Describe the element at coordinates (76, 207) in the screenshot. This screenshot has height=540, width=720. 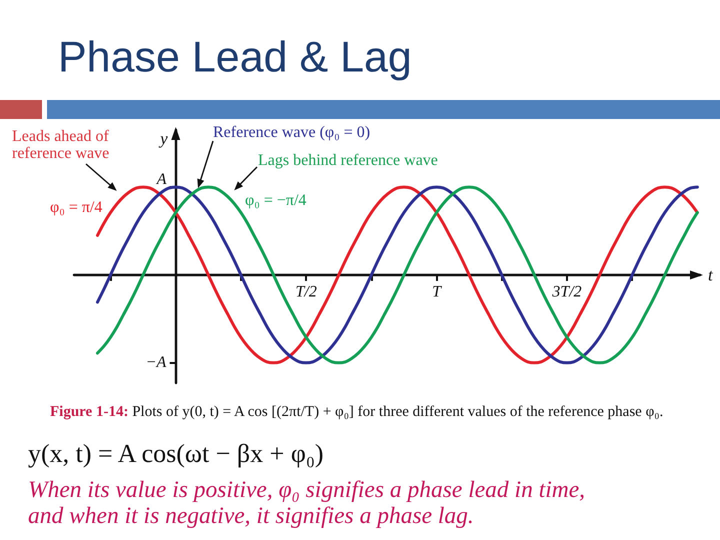
I see `series-label: φ₀ = π/4` at that location.